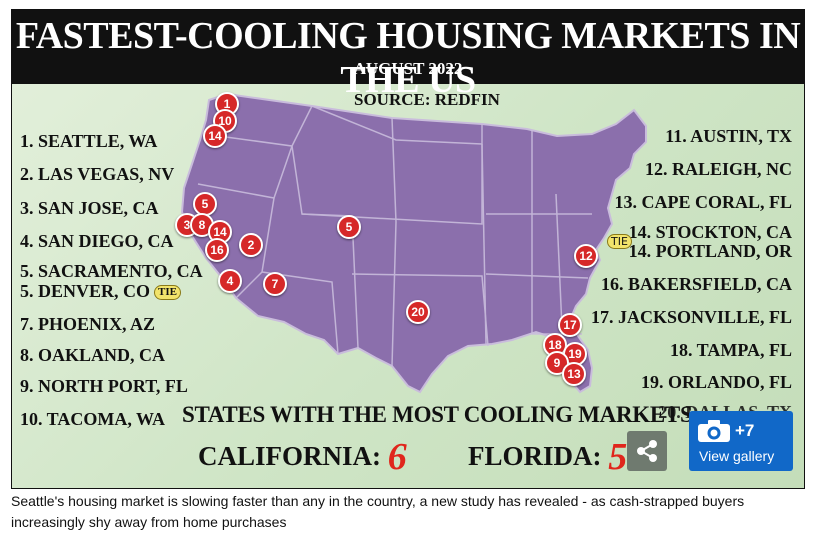  Describe the element at coordinates (437, 414) in the screenshot. I see `states-heading: STATES WITH THE MOST COOLING MARKETS` at that location.